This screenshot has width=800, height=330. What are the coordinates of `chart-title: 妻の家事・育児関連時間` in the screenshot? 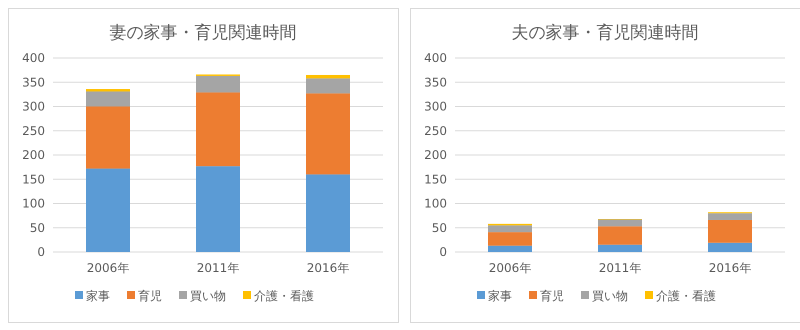 It's located at (203, 33).